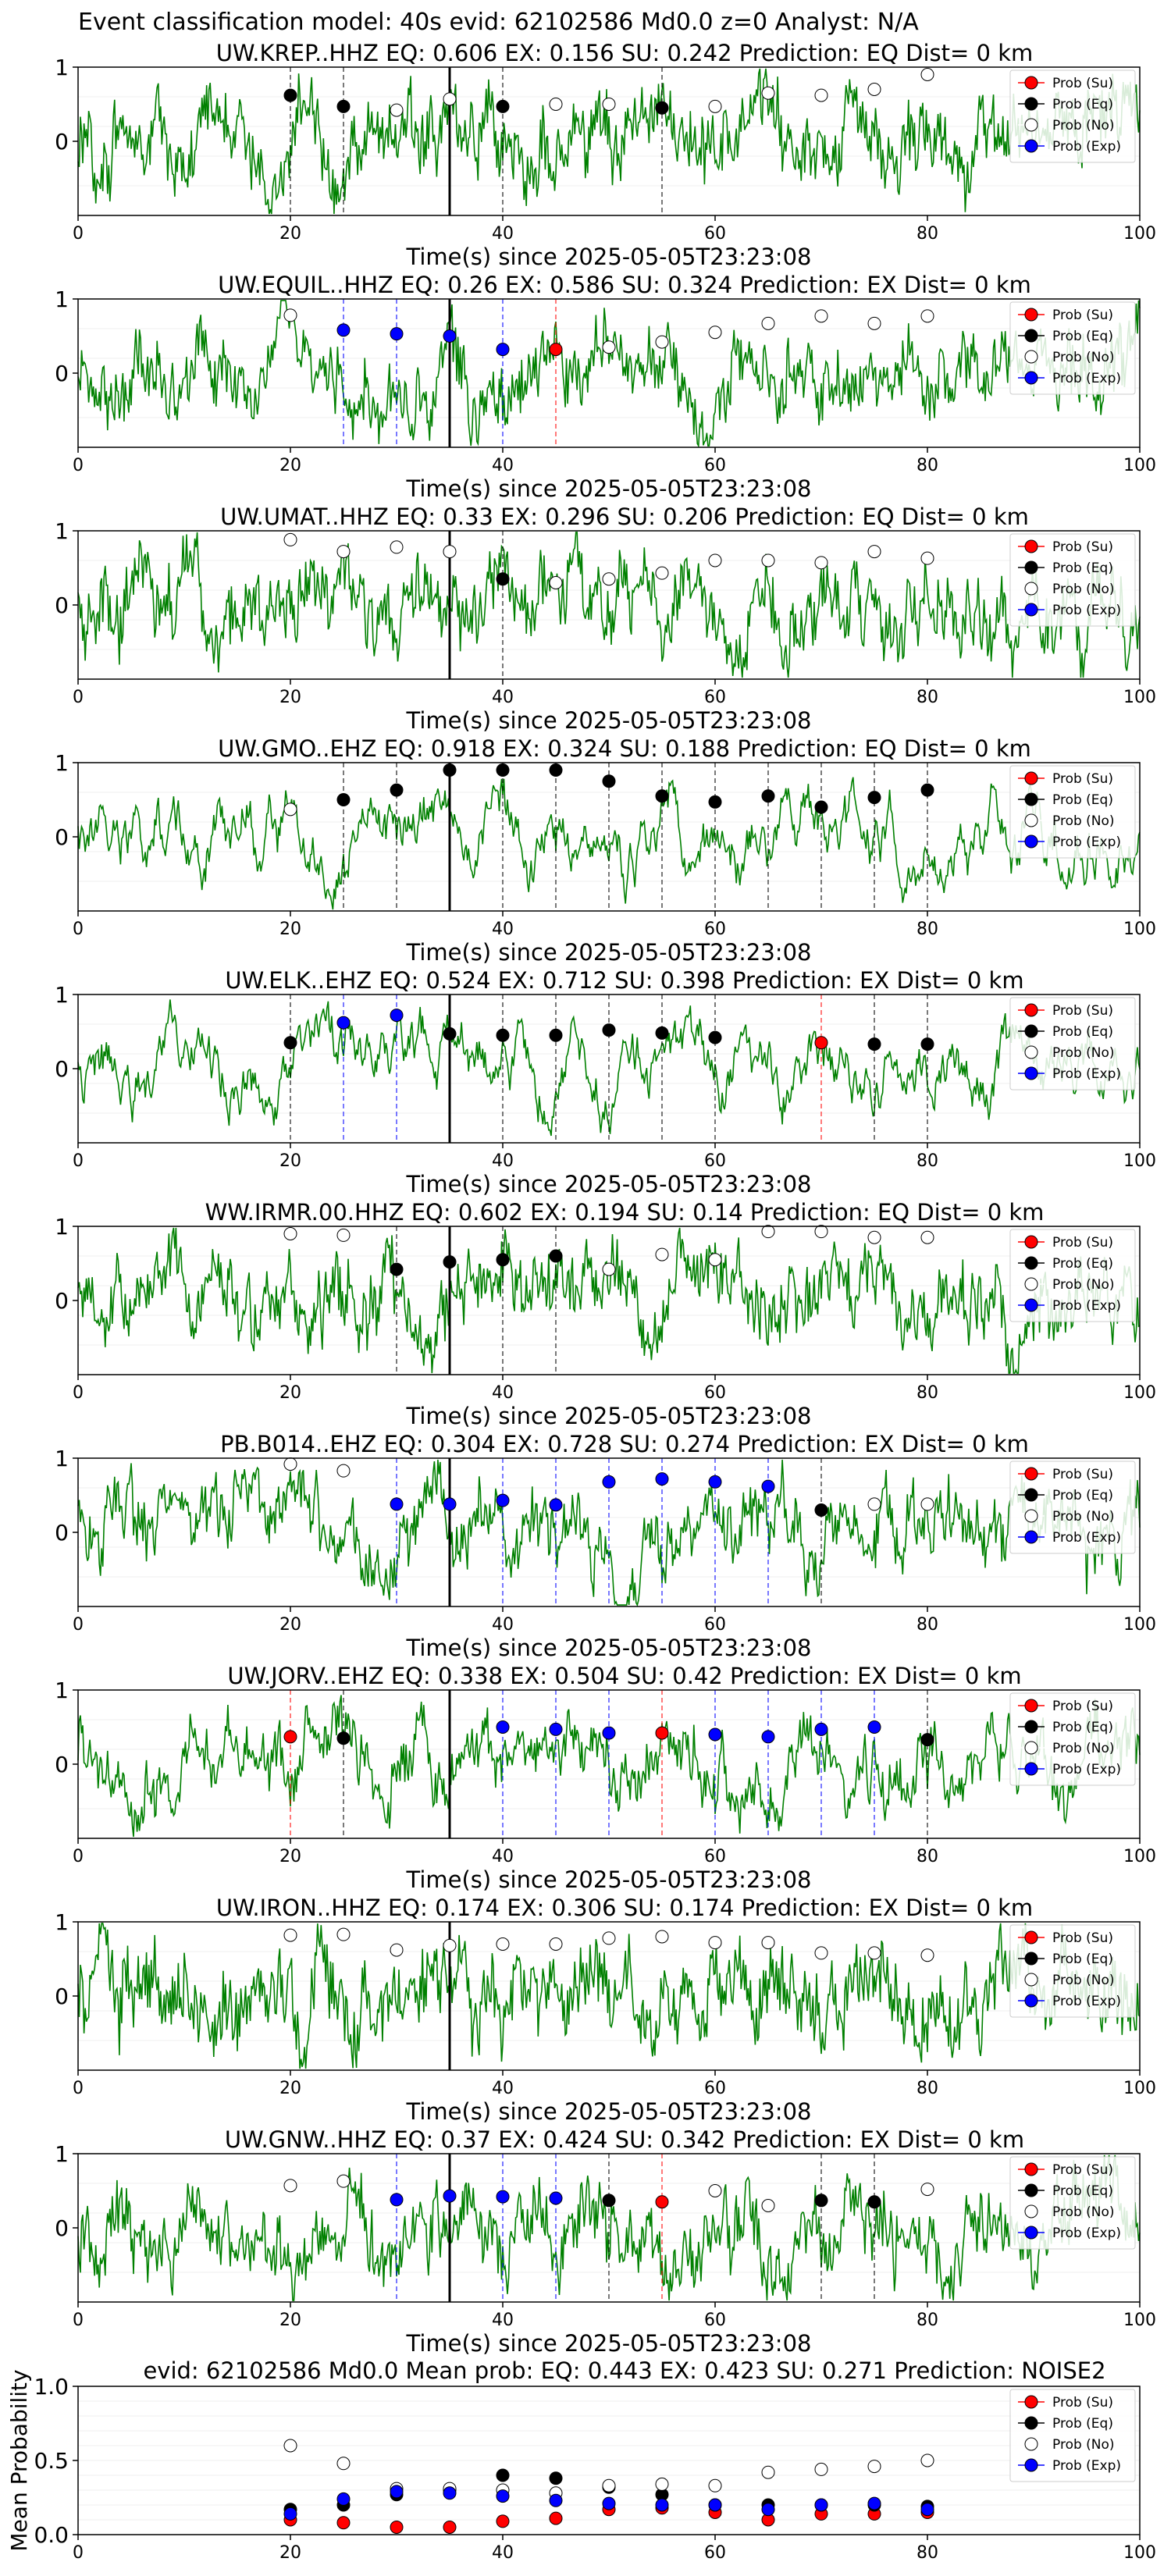 This screenshot has width=1171, height=2576. What do you see at coordinates (51, 2387) in the screenshot?
I see `y-tick-label: 1.0` at bounding box center [51, 2387].